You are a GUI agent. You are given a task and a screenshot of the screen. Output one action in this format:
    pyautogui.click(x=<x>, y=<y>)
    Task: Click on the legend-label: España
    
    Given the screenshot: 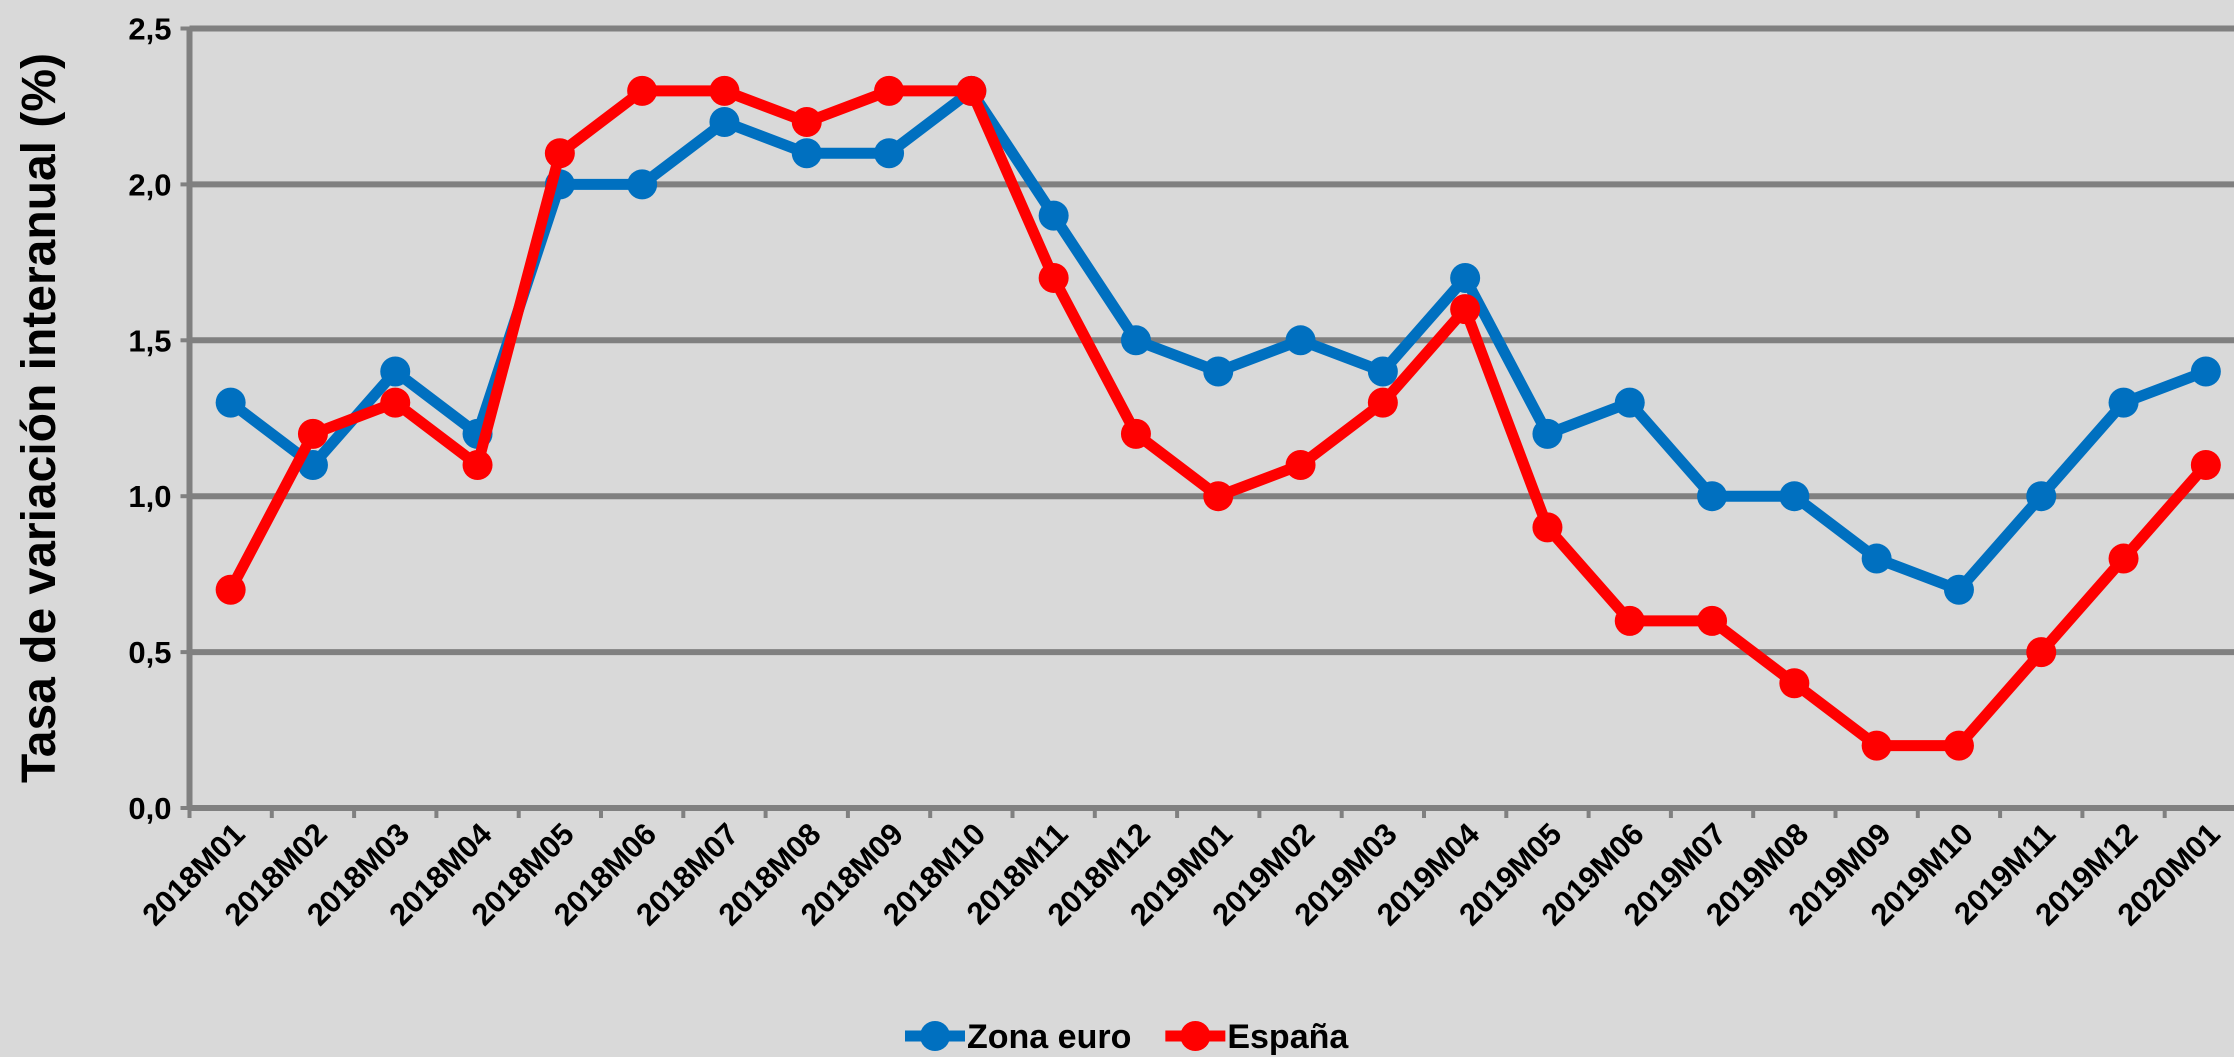 What is the action you would take?
    pyautogui.click(x=1288, y=1037)
    